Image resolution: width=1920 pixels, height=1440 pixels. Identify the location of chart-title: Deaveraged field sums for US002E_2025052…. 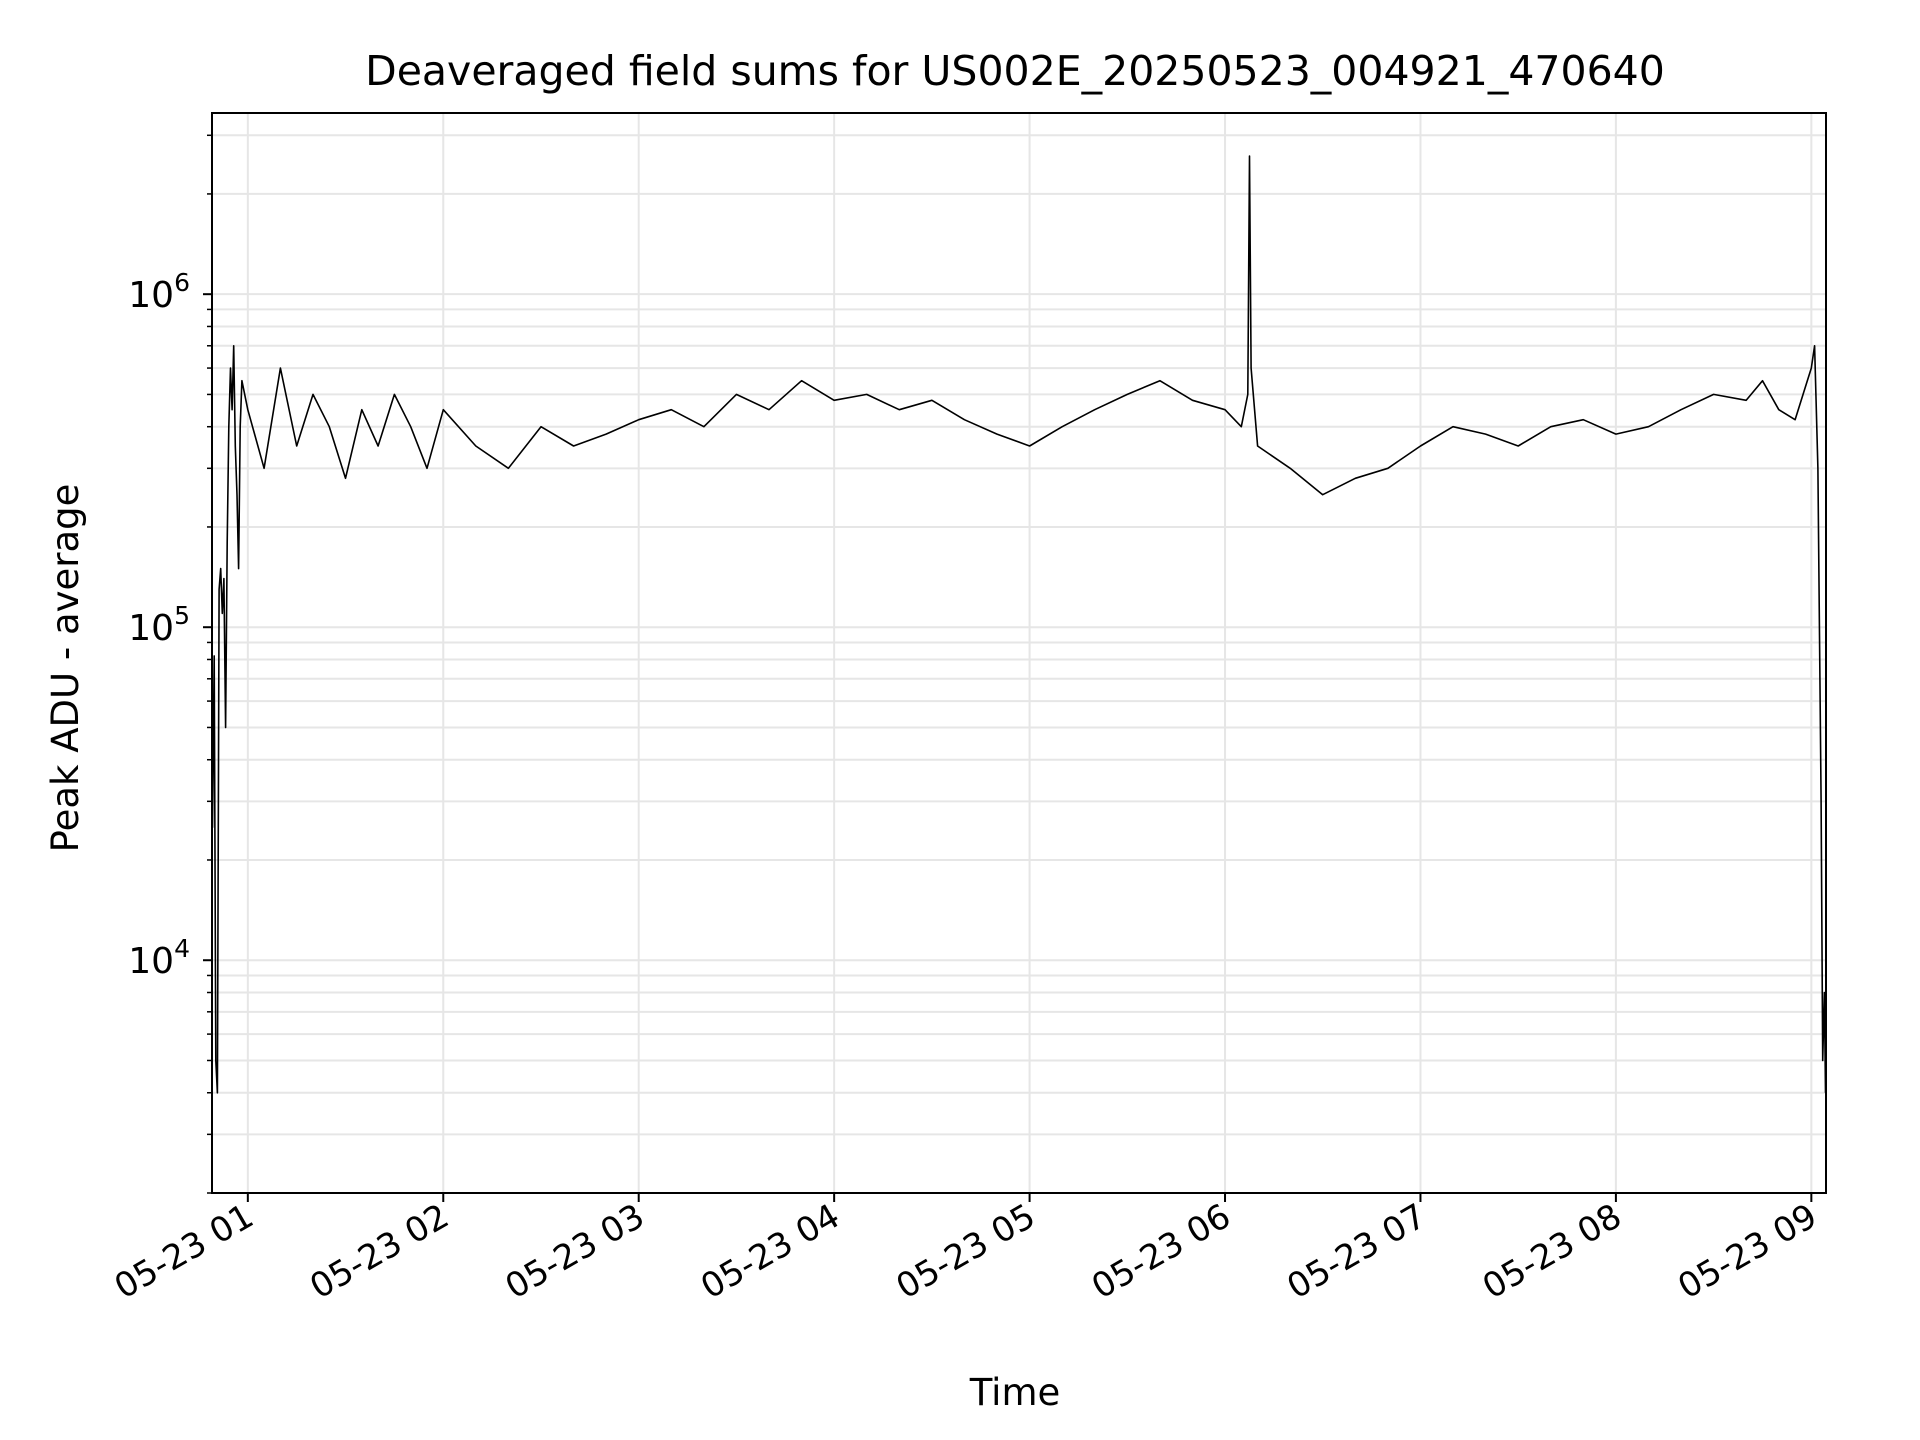
(1015, 71).